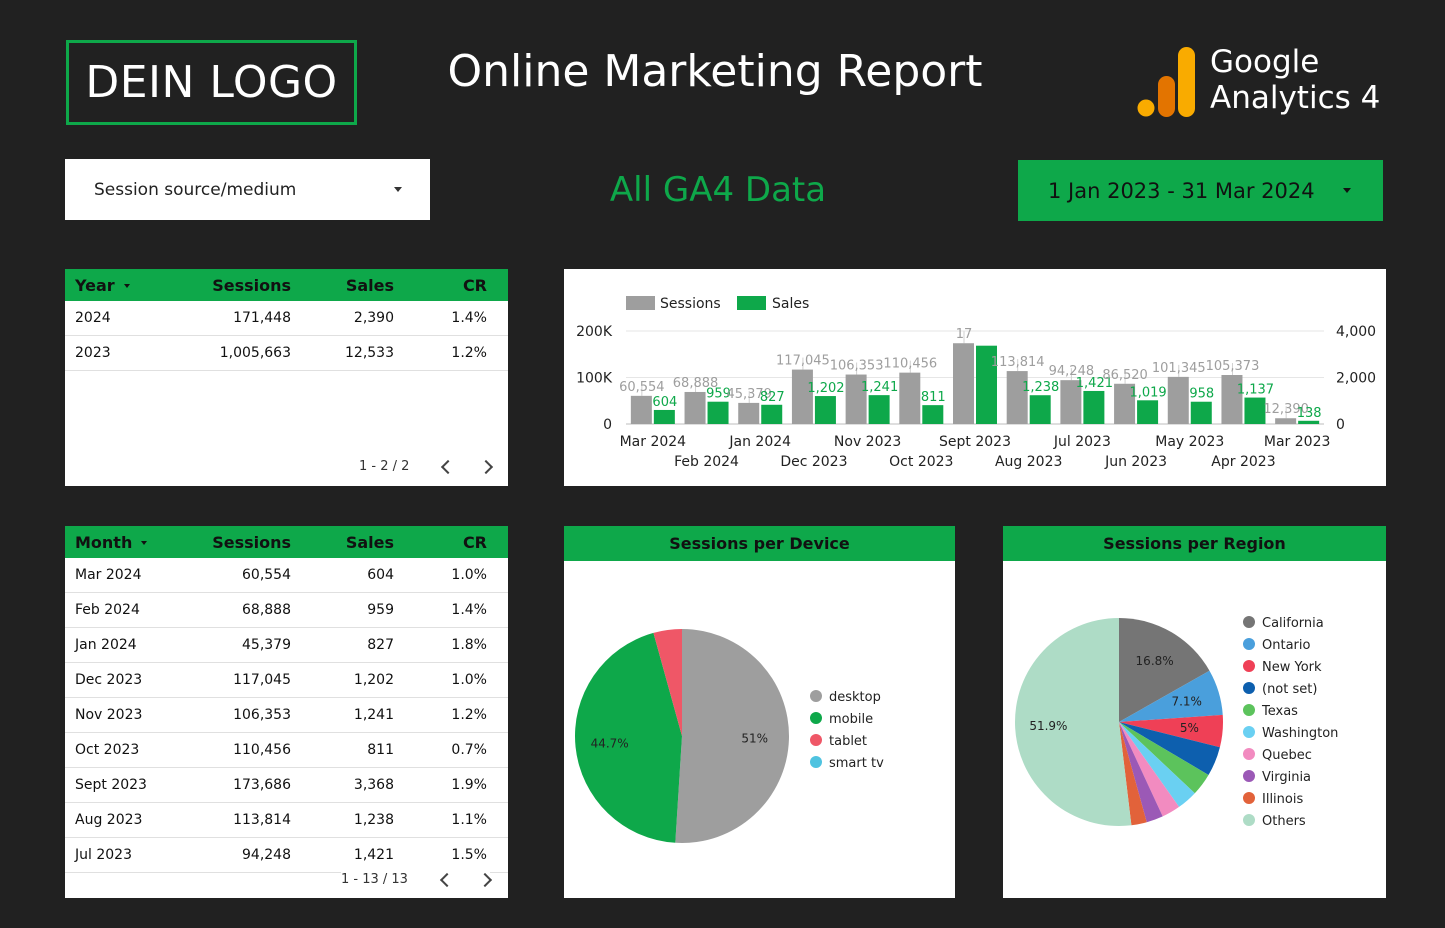 Image resolution: width=1445 pixels, height=928 pixels. I want to click on pie-slice-virginia, so click(1141, 772).